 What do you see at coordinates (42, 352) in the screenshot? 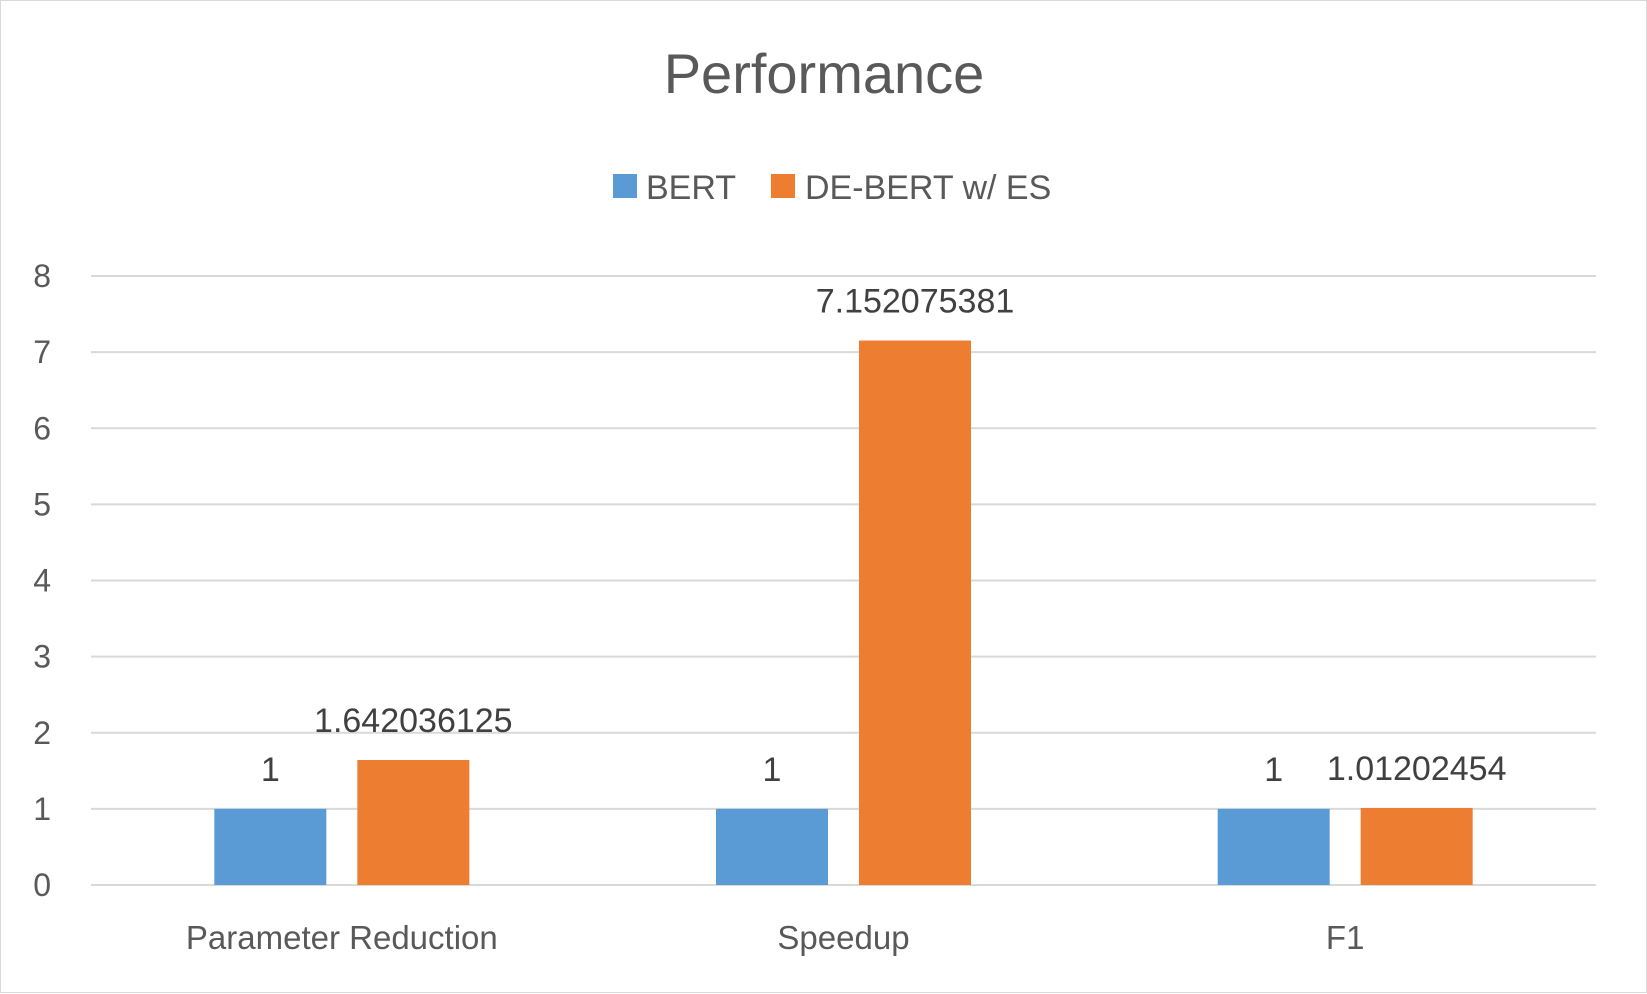
I see `y-tick-label: 7` at bounding box center [42, 352].